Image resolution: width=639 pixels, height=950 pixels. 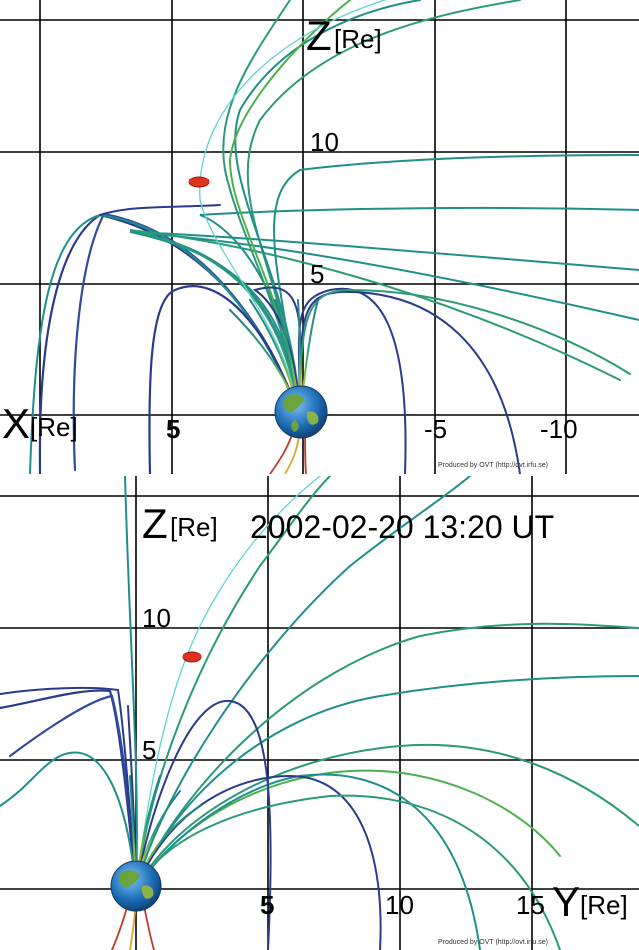 What do you see at coordinates (566, 901) in the screenshot?
I see `y-axis-letter: Y` at bounding box center [566, 901].